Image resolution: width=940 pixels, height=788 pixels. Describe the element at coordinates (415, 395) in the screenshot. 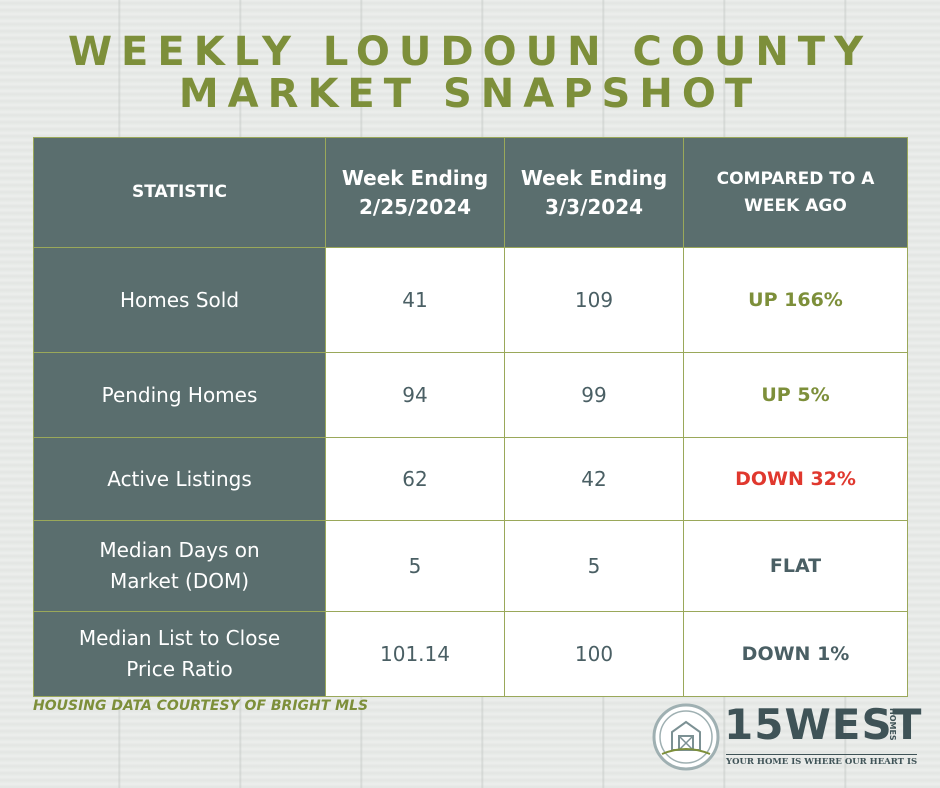

I see `value-cell: 94` at that location.